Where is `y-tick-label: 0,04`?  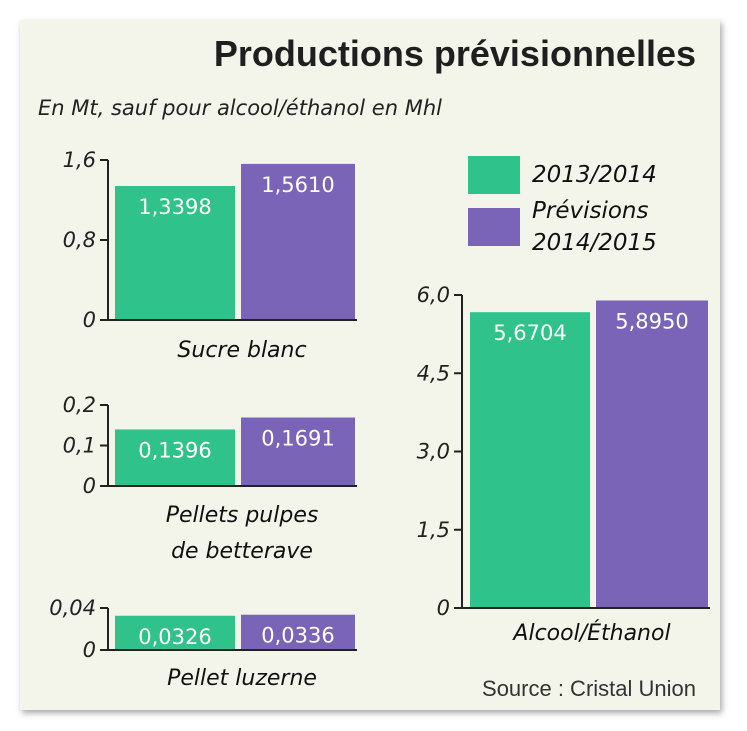
y-tick-label: 0,04 is located at coordinates (72, 608).